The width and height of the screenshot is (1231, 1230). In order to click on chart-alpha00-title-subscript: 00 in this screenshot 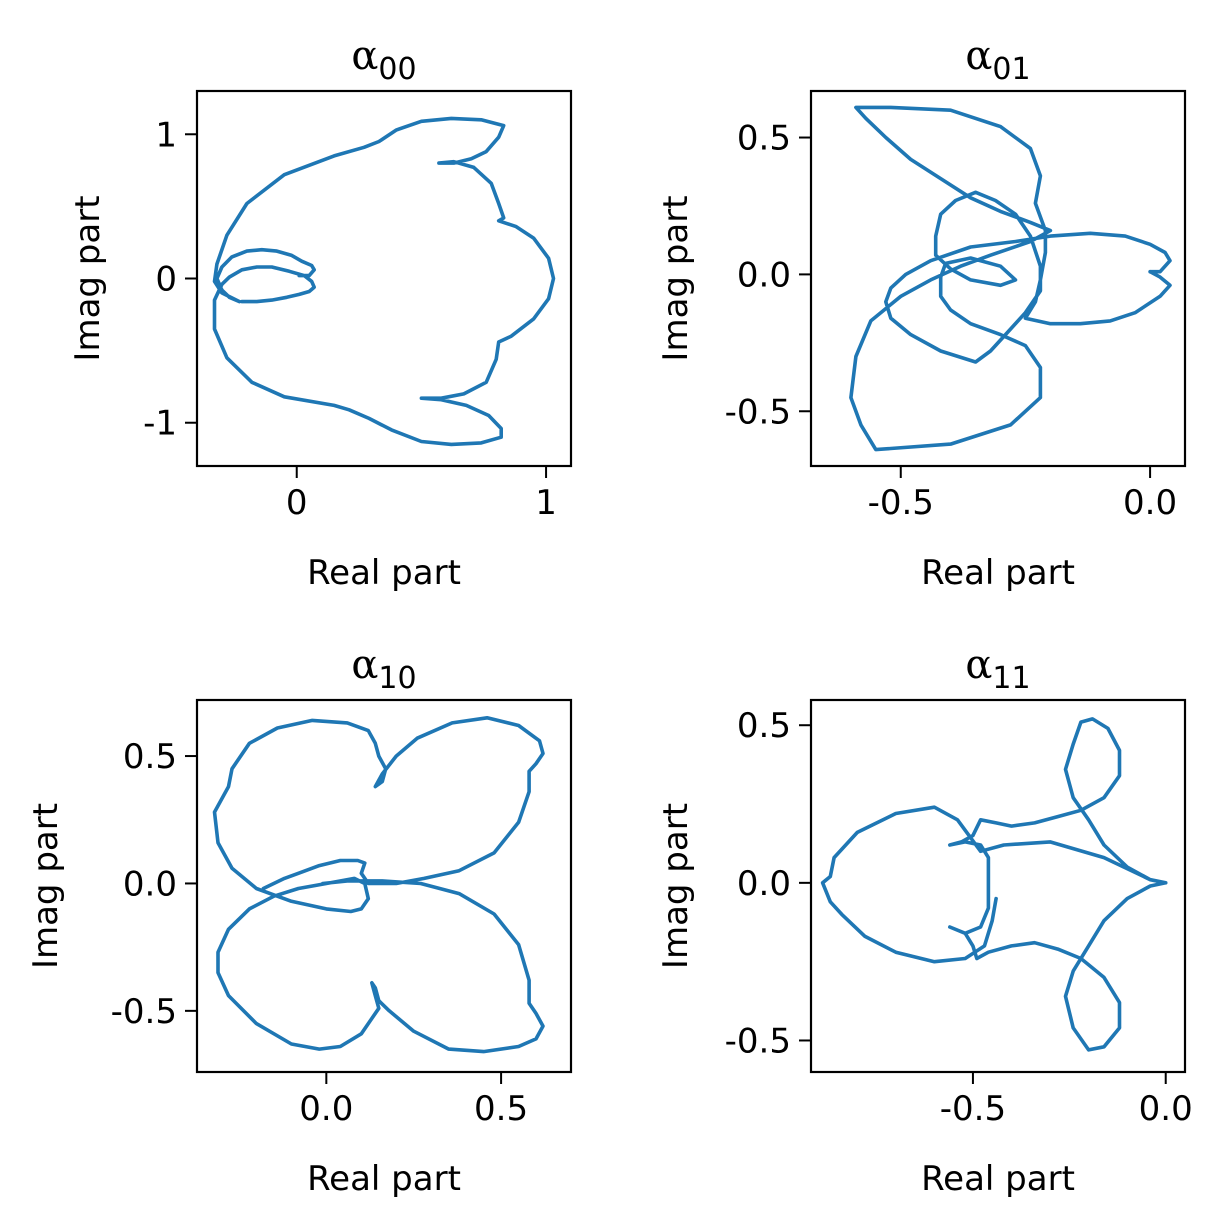, I will do `click(397, 69)`.